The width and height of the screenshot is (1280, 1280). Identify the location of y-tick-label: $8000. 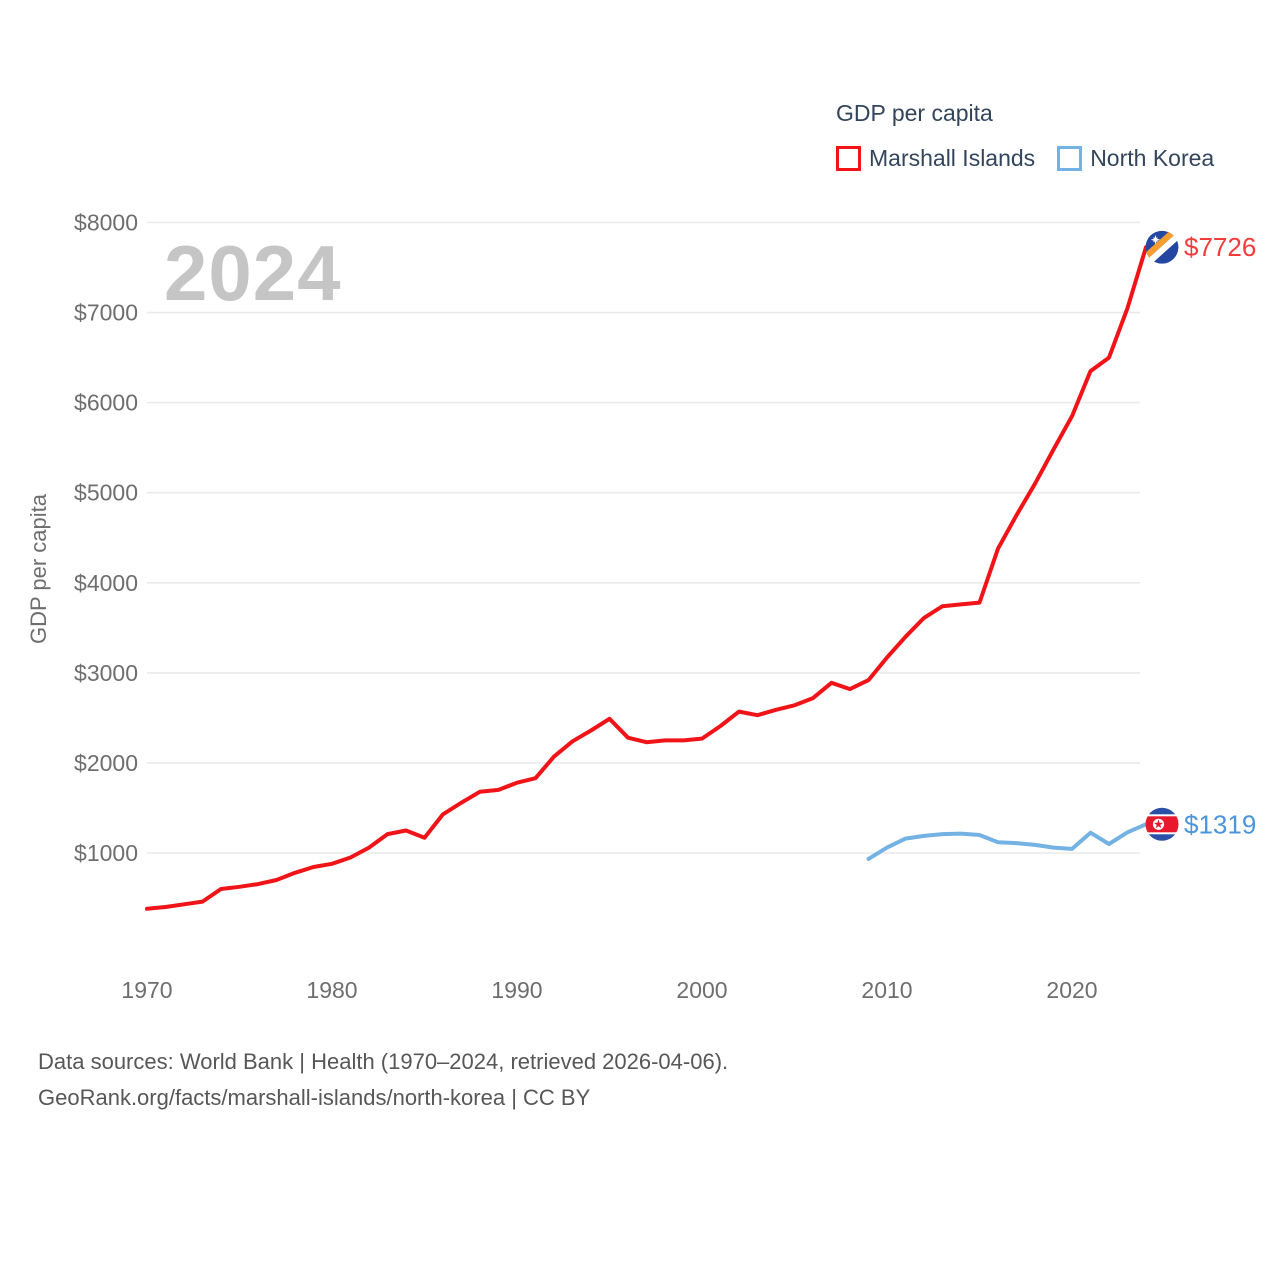
(106, 223).